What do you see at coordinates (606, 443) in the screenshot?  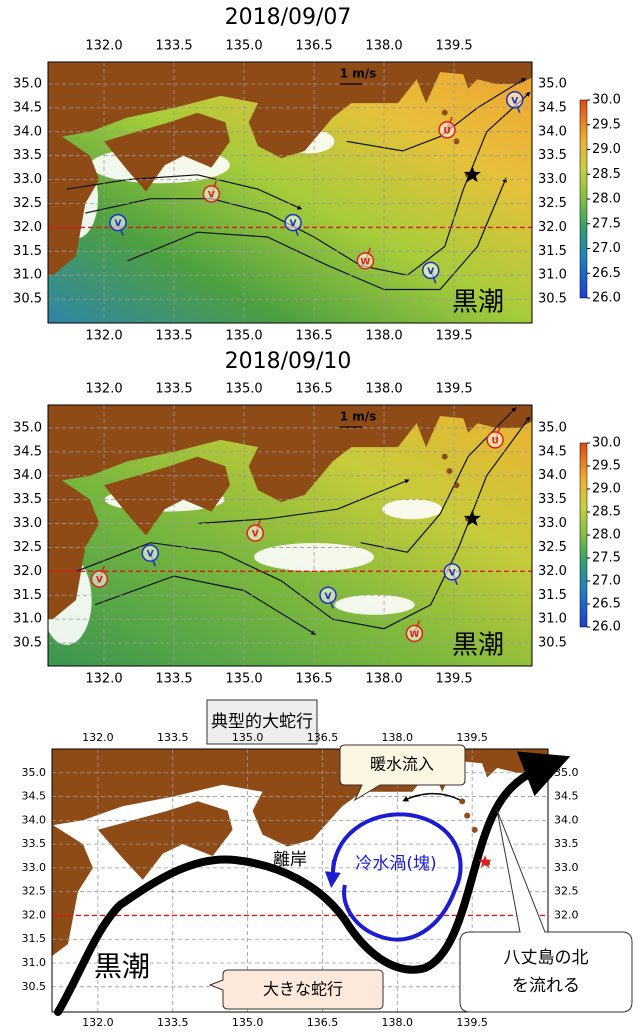 I see `colorbar-tick-label: 30.0` at bounding box center [606, 443].